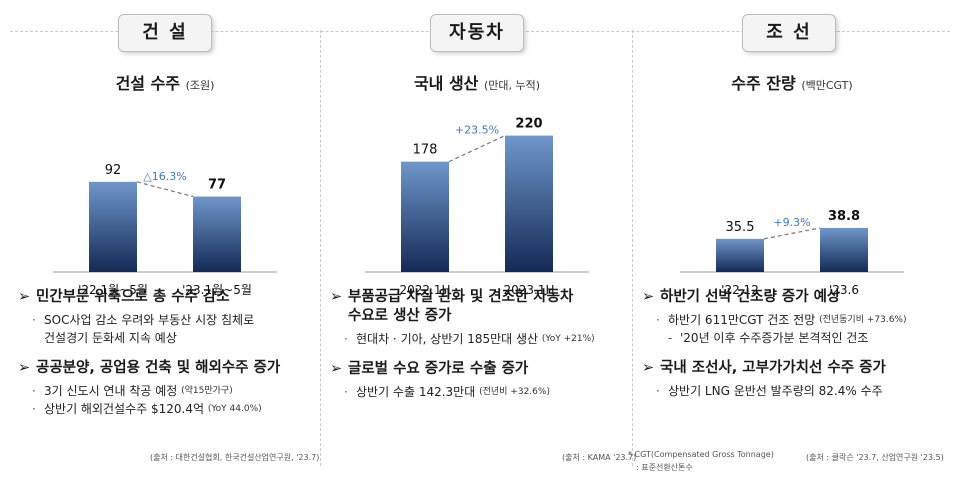 This screenshot has height=481, width=960. Describe the element at coordinates (425, 150) in the screenshot. I see `data-label: 178` at that location.